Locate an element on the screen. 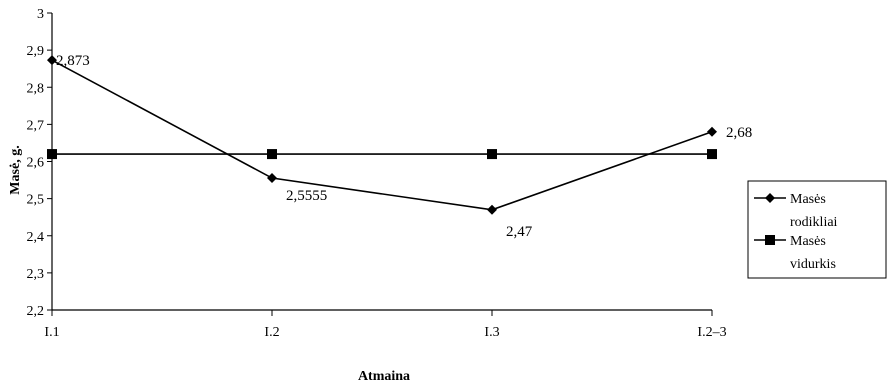 The height and width of the screenshot is (384, 889). y-tick-label: 2,5 is located at coordinates (36, 200).